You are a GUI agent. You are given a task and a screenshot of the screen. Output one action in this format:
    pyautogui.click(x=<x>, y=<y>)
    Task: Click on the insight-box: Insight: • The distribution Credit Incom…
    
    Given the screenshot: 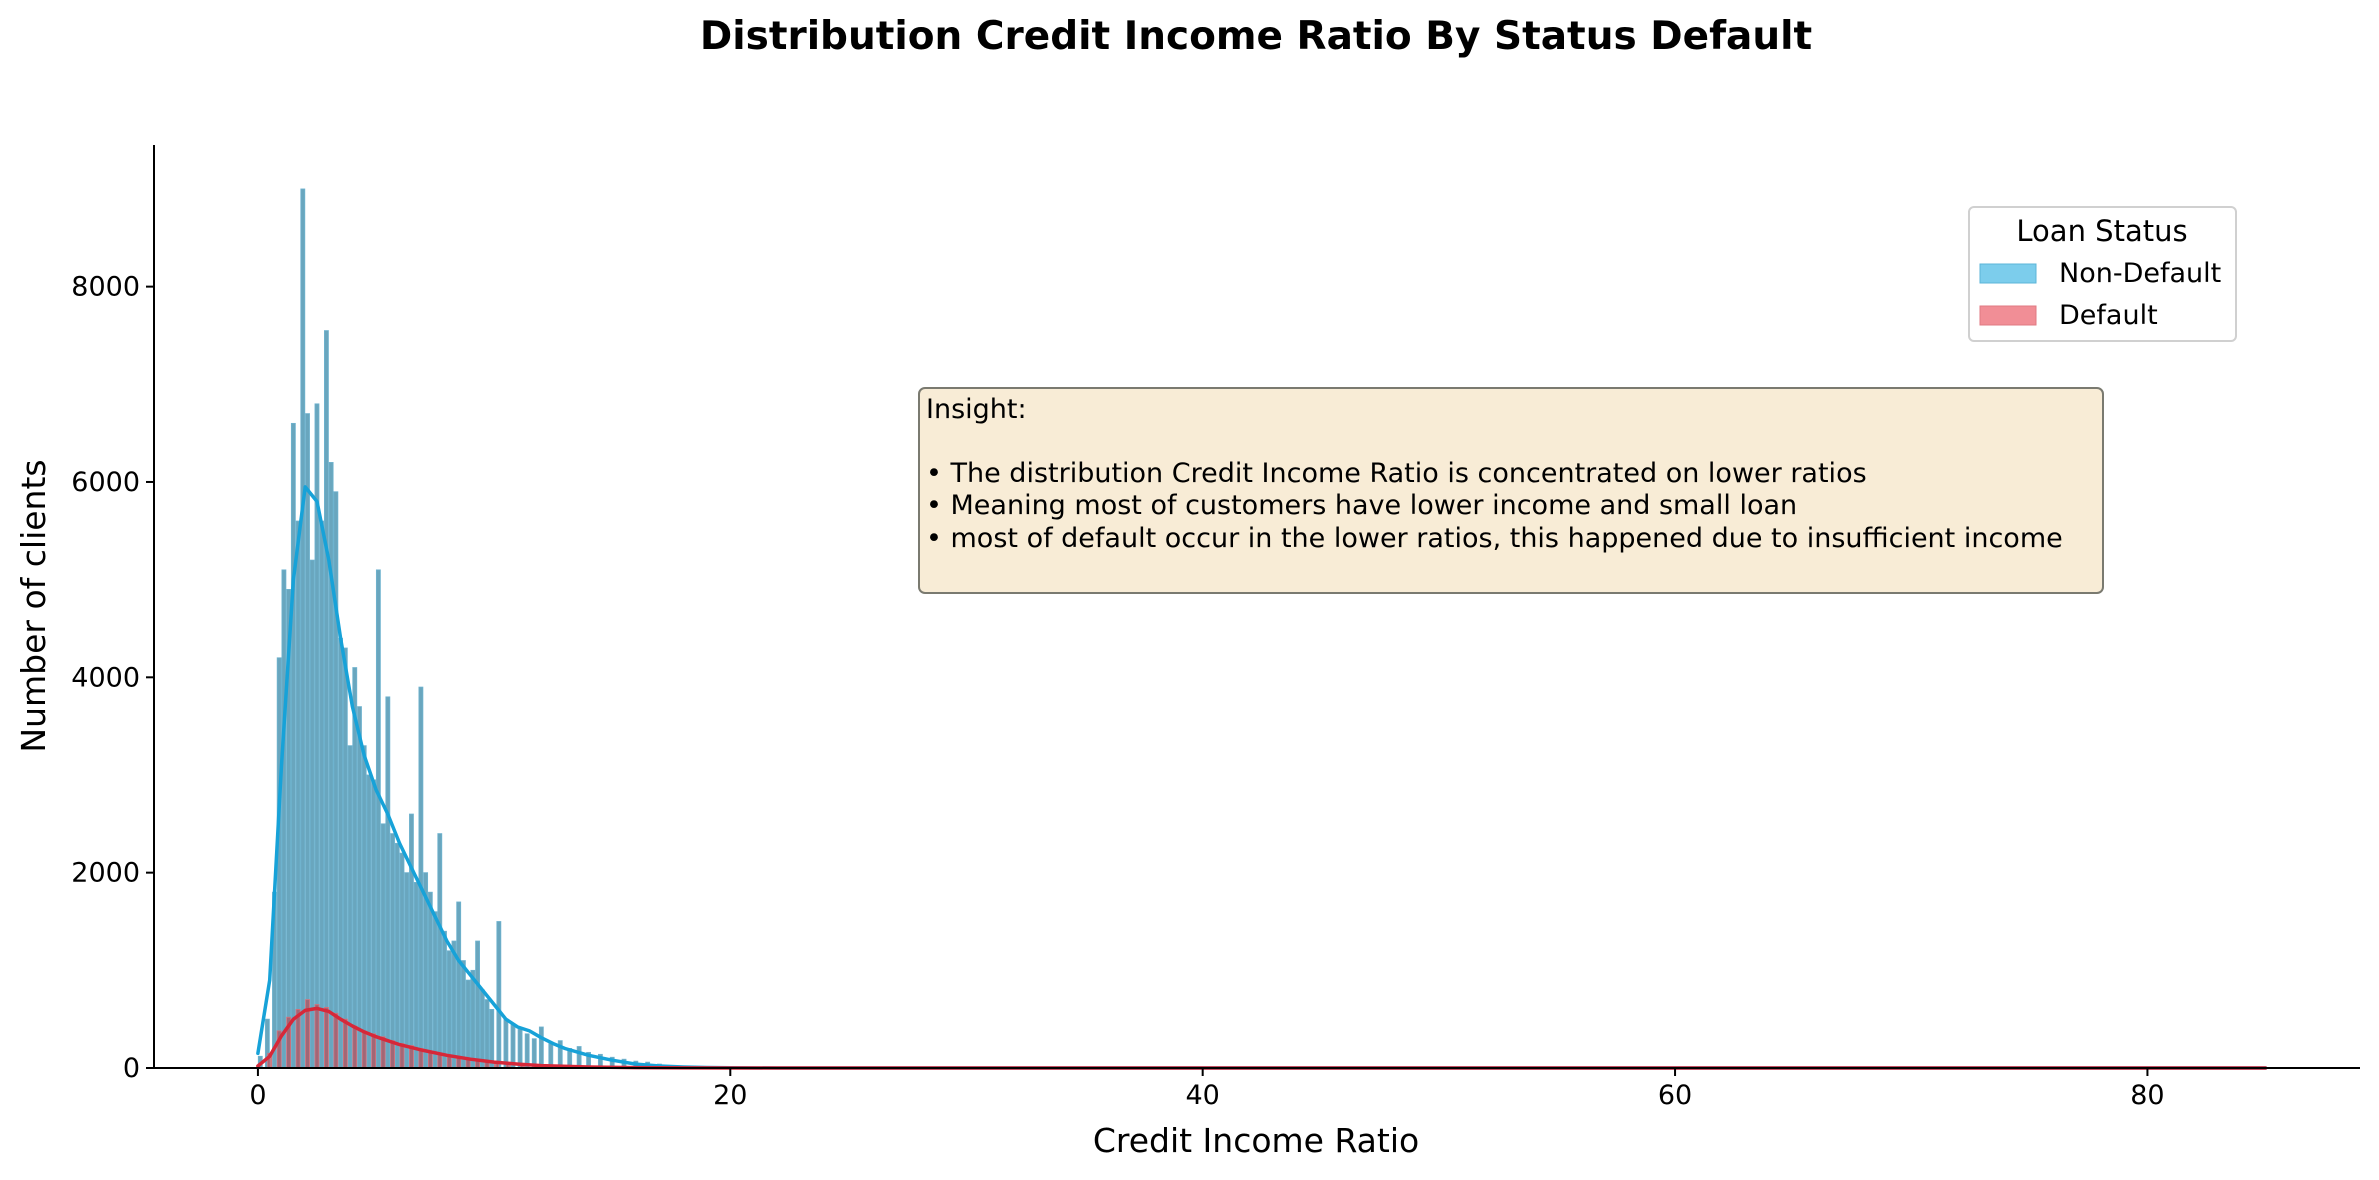 What is the action you would take?
    pyautogui.click(x=1511, y=490)
    